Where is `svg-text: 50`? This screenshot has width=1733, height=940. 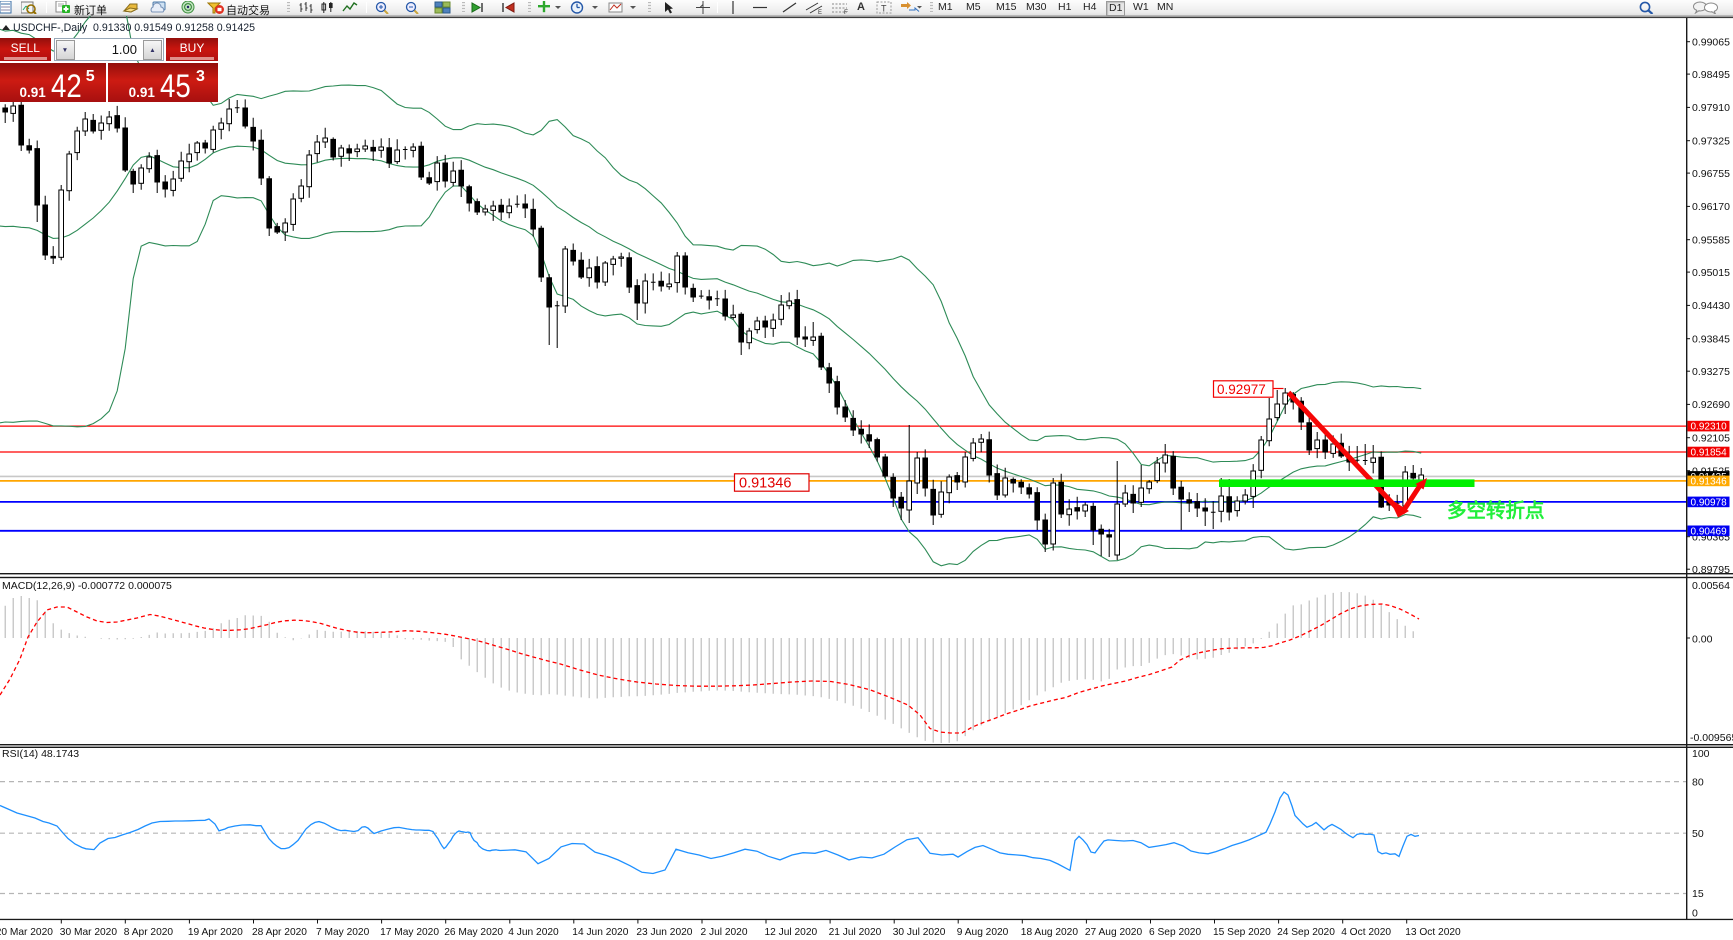
svg-text: 50 is located at coordinates (1698, 834).